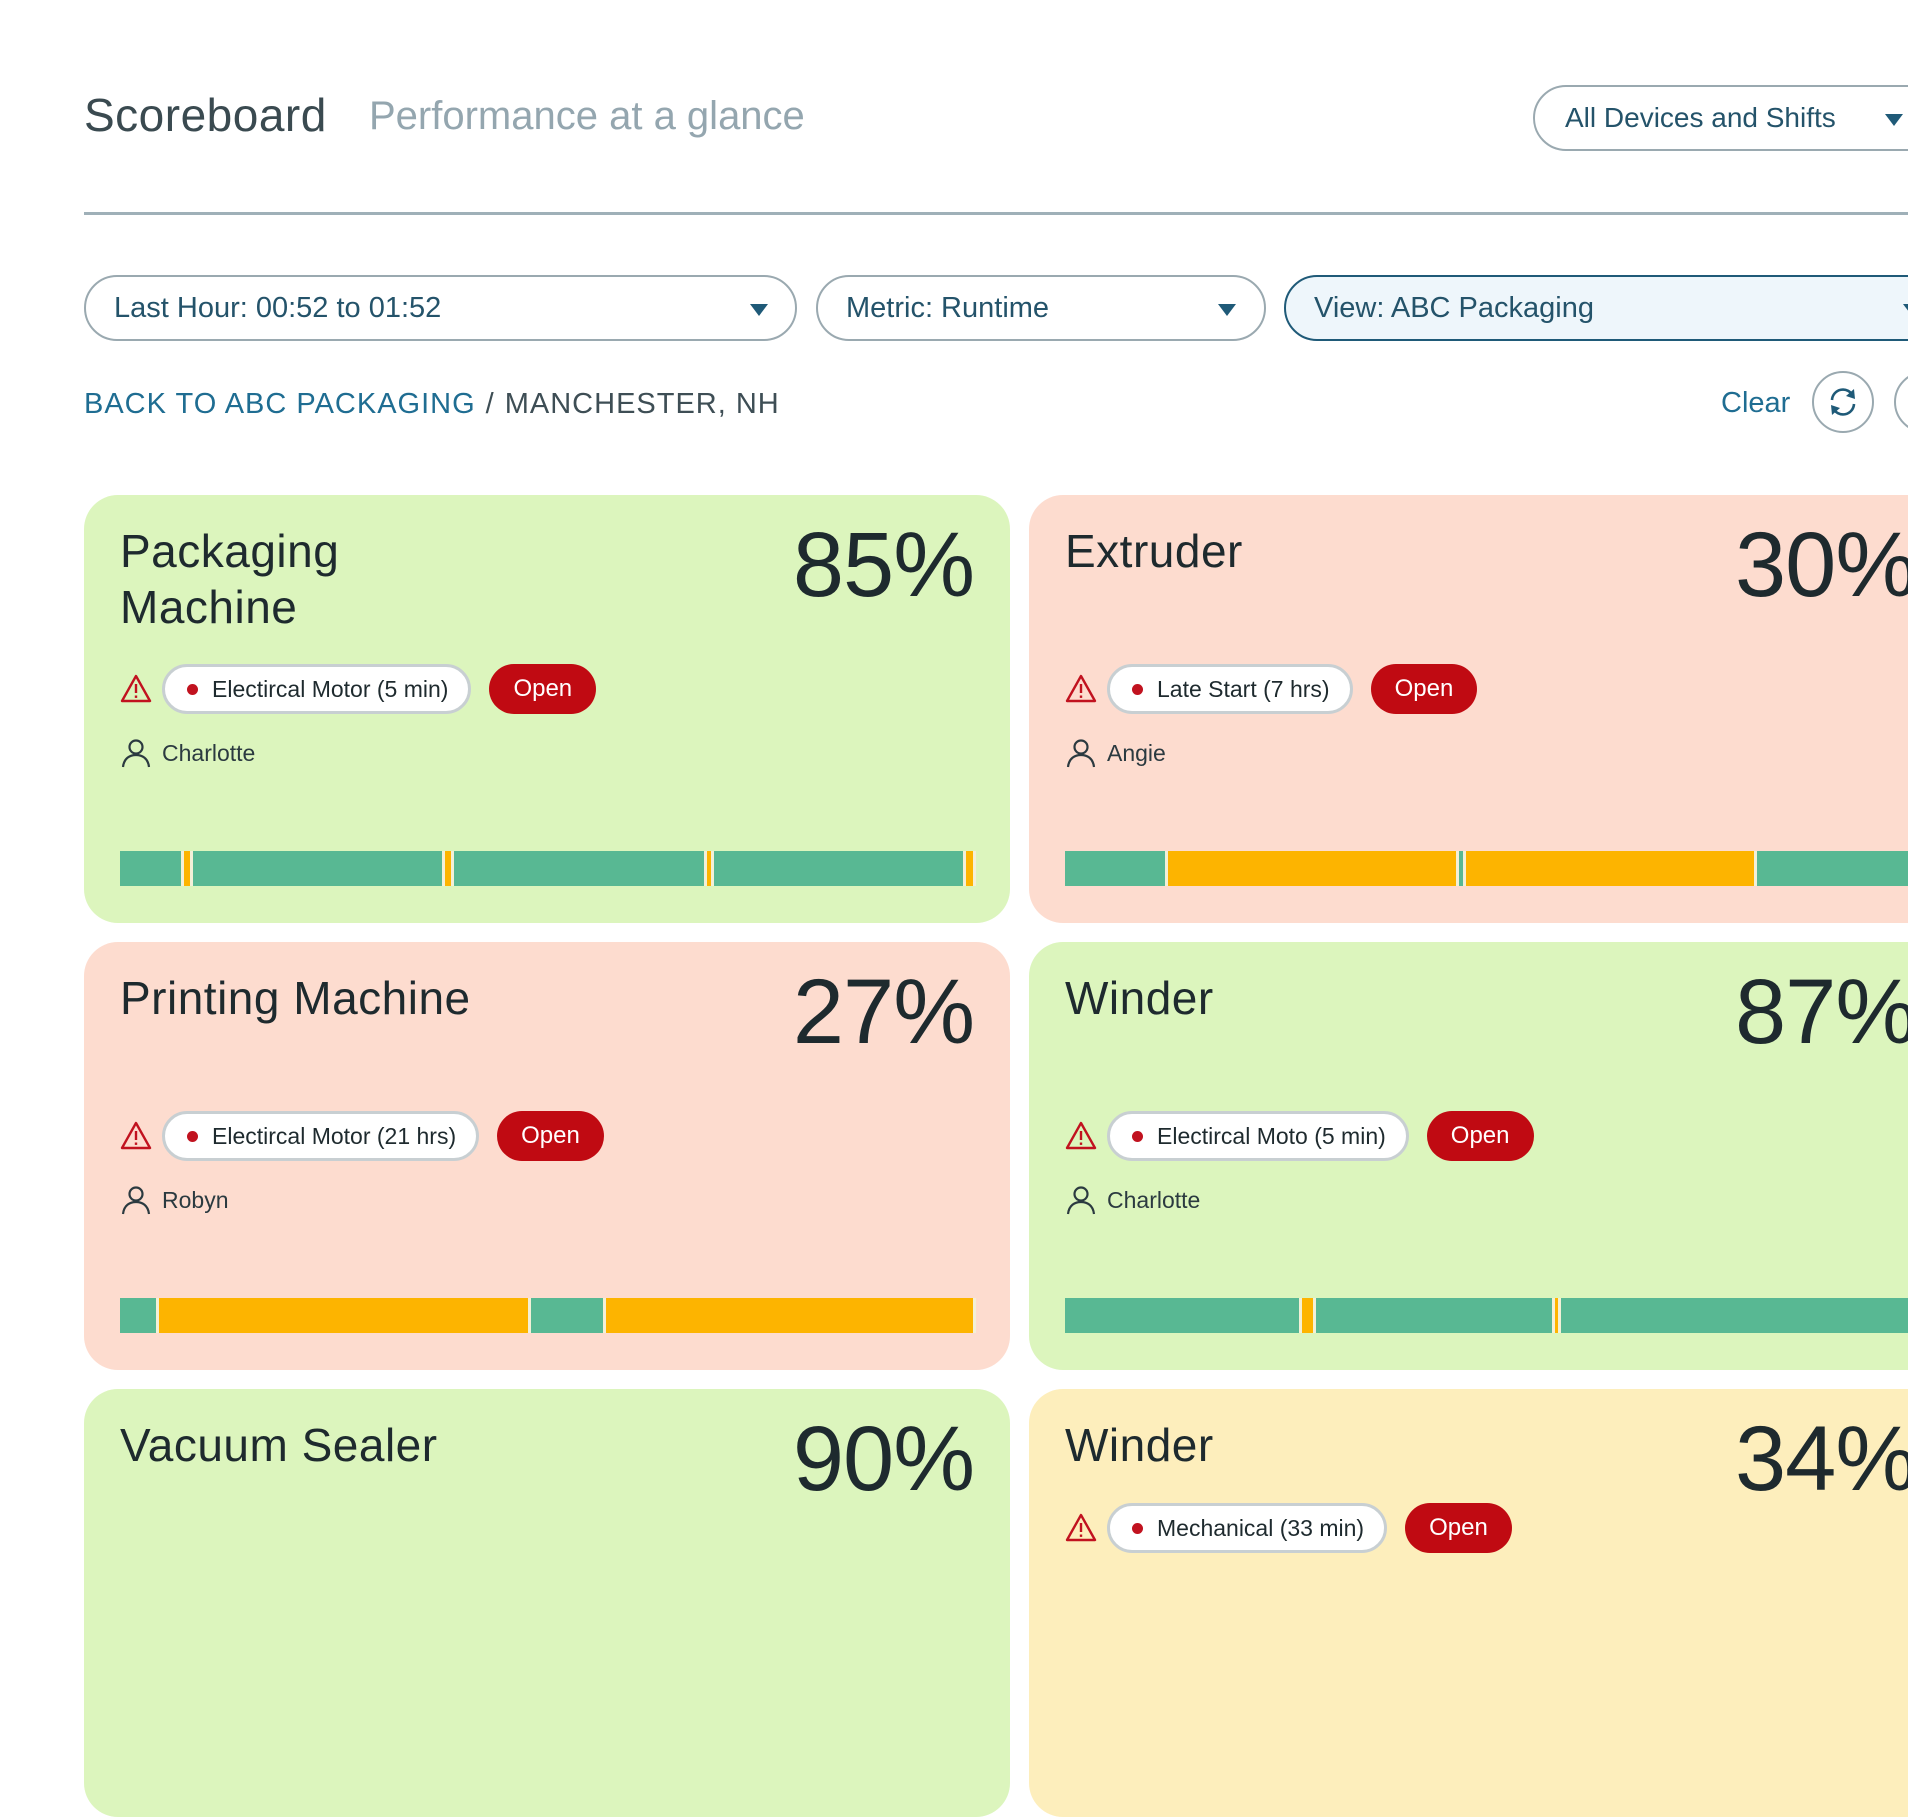  I want to click on breadcrumb-back-link: BACK TO ABC PACKAGING, so click(280, 404).